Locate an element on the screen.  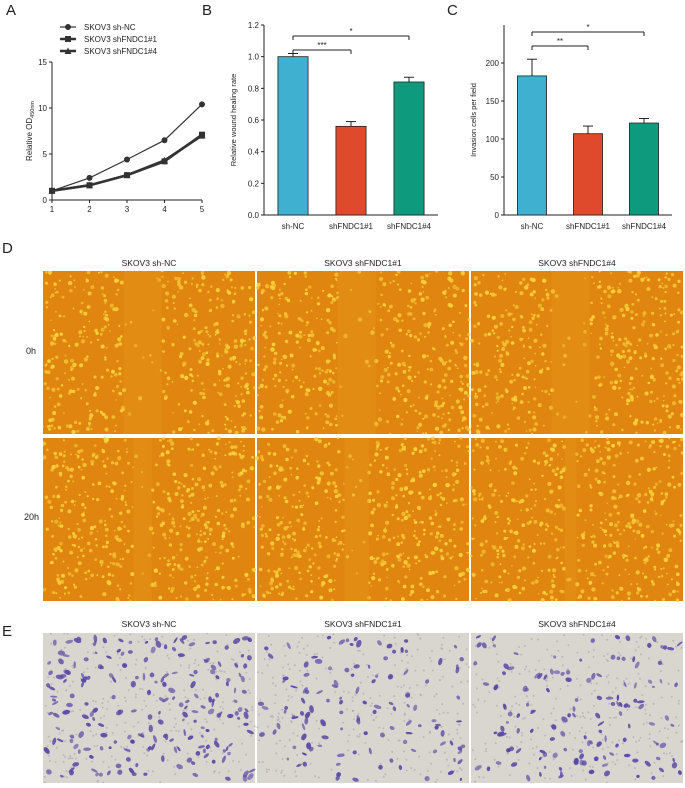
transwell-title-2: SKOV3 shFNDC1#1 is located at coordinates (363, 624).